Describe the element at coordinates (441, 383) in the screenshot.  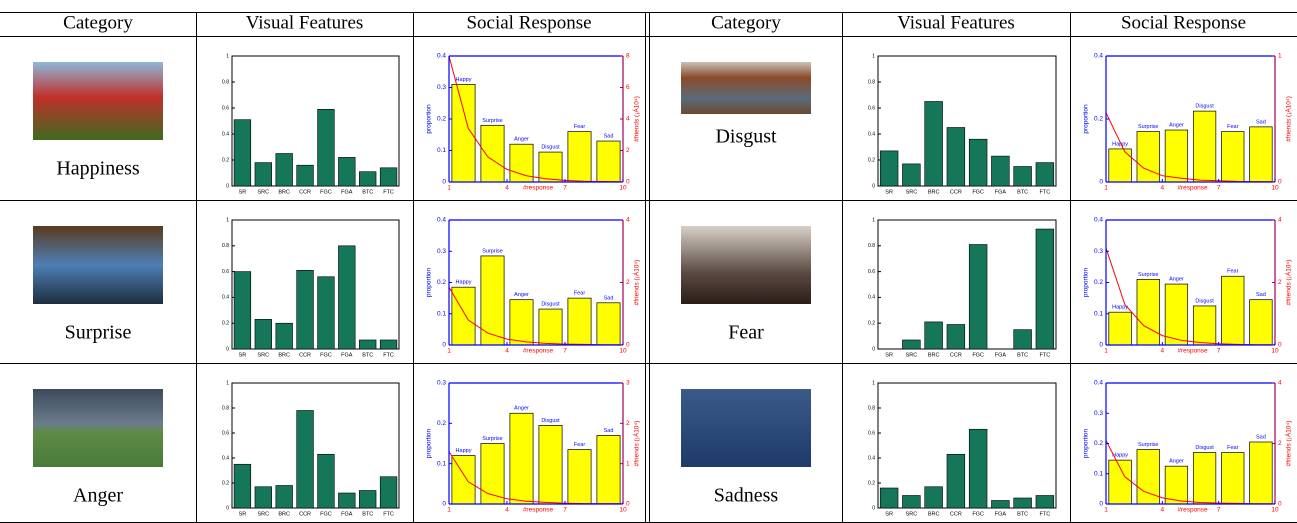
I see `y-tick-label: 0.3` at that location.